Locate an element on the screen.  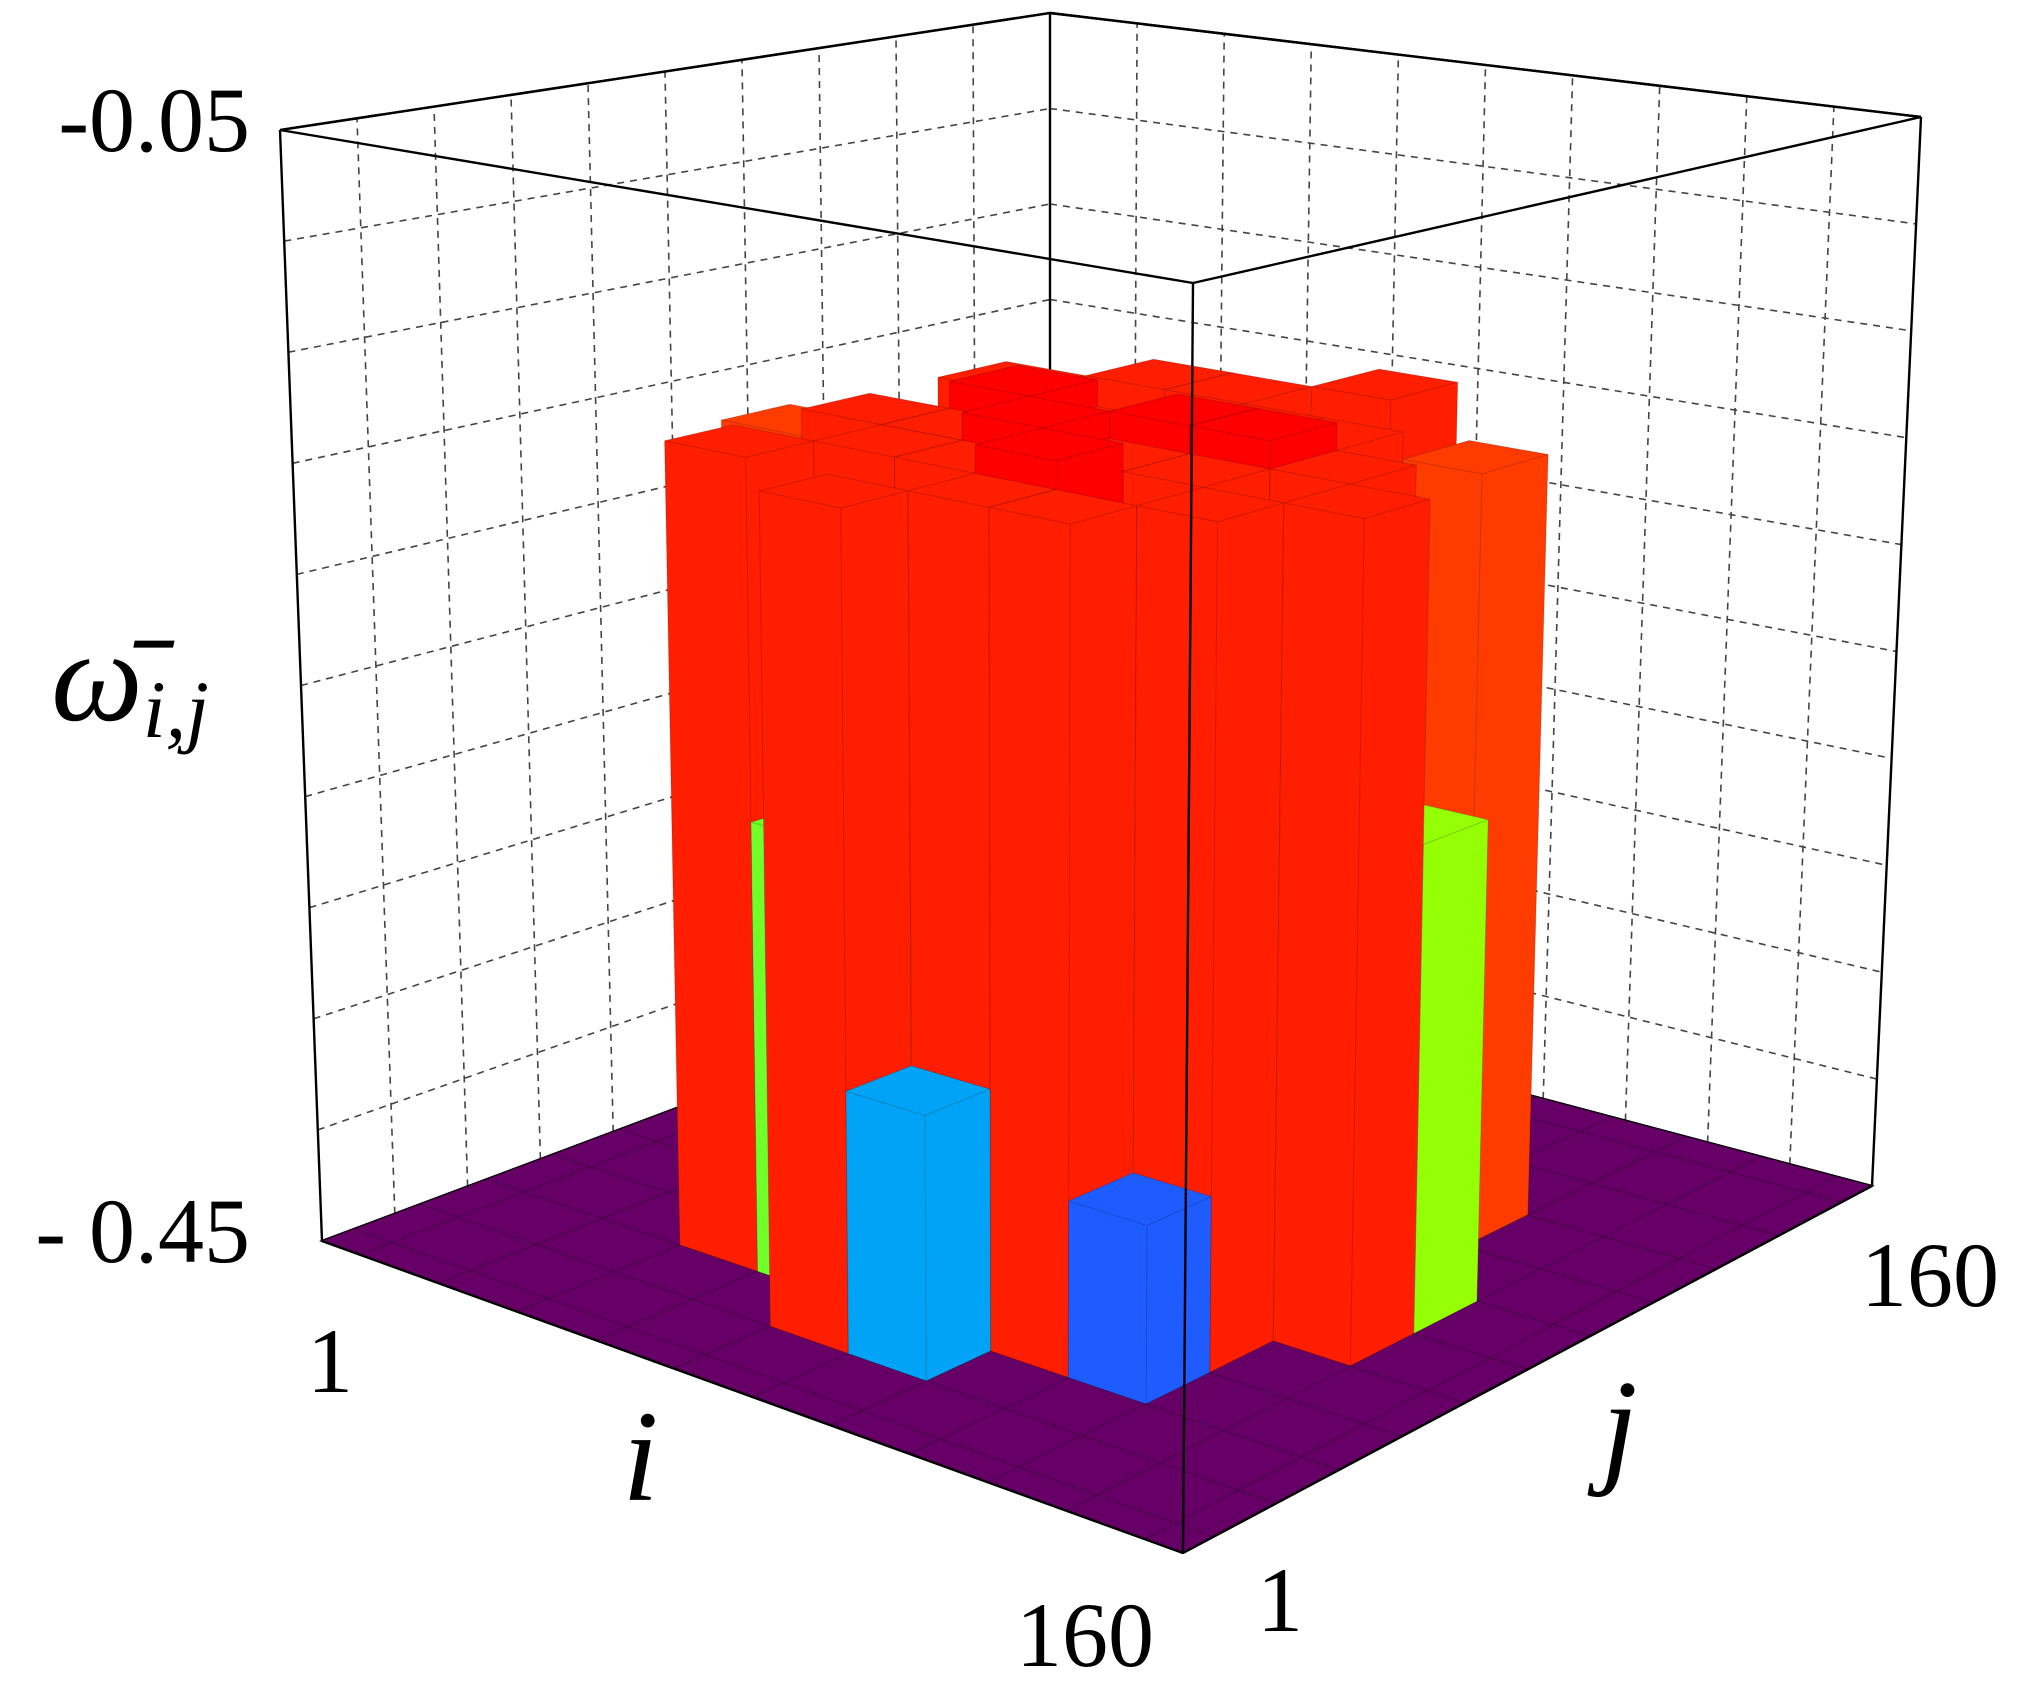
z-tick-label: - 0.45 is located at coordinates (142, 1231).